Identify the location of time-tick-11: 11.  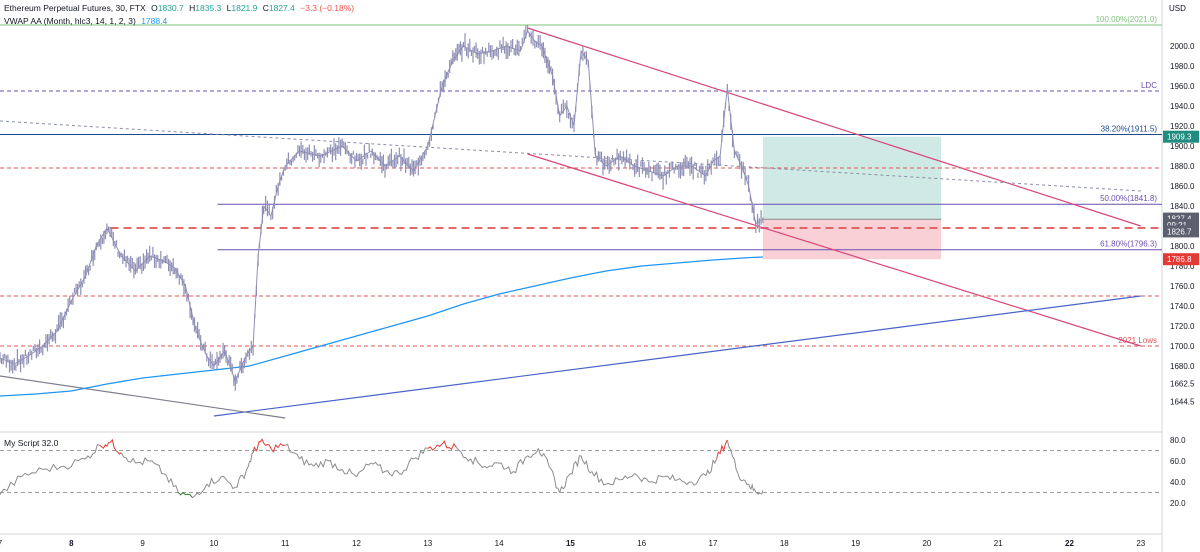
(285, 543).